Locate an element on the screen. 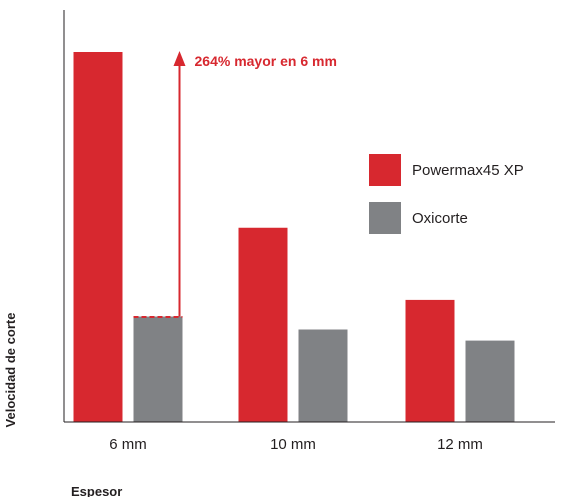 This screenshot has width=571, height=497. annotation-arrow-head-icon is located at coordinates (179, 58).